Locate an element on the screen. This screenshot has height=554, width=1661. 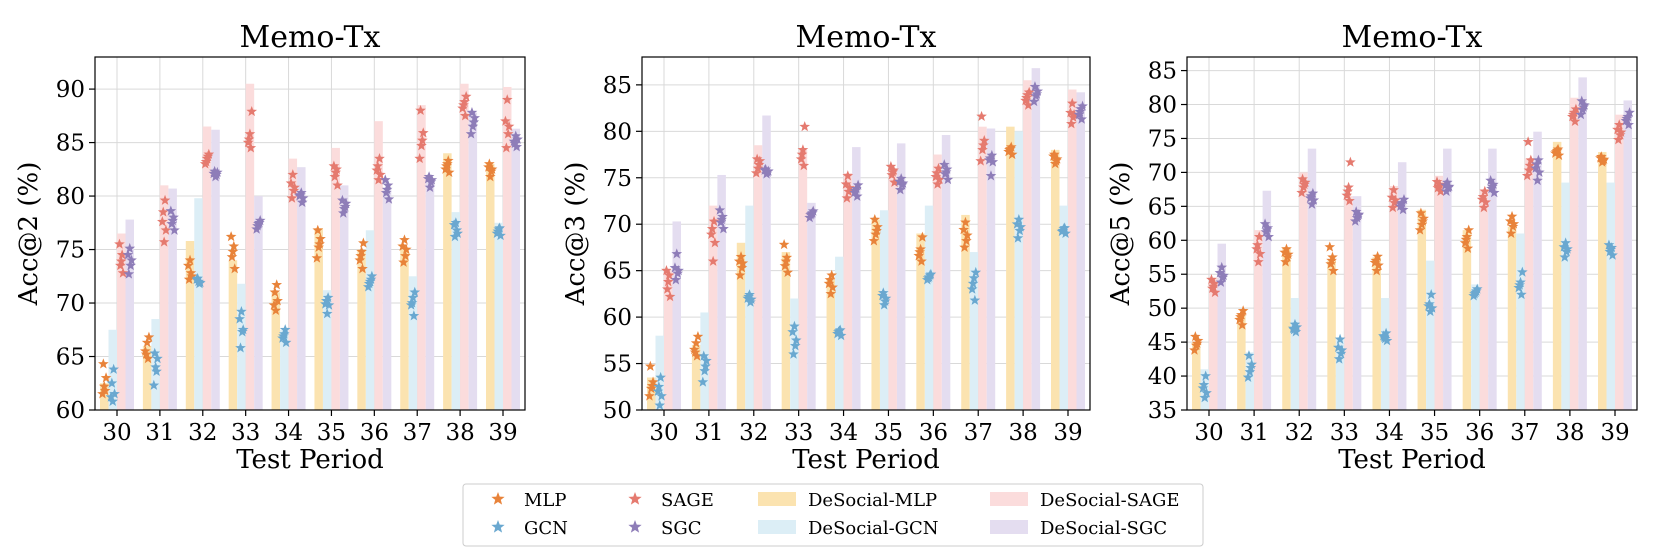
legend-marker-mlp is located at coordinates (498, 498).